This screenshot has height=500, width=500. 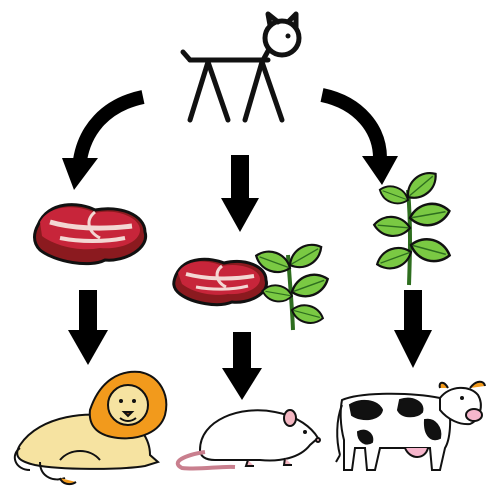 I want to click on rat-icon, so click(x=248, y=440).